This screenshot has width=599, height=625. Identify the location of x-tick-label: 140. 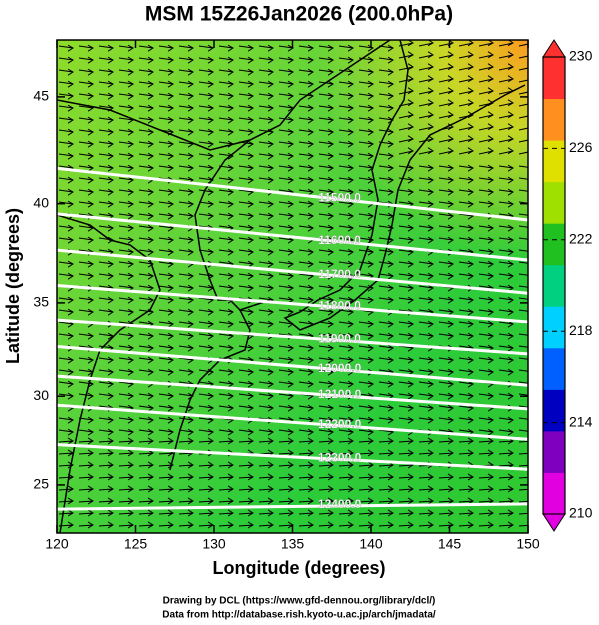
(371, 544).